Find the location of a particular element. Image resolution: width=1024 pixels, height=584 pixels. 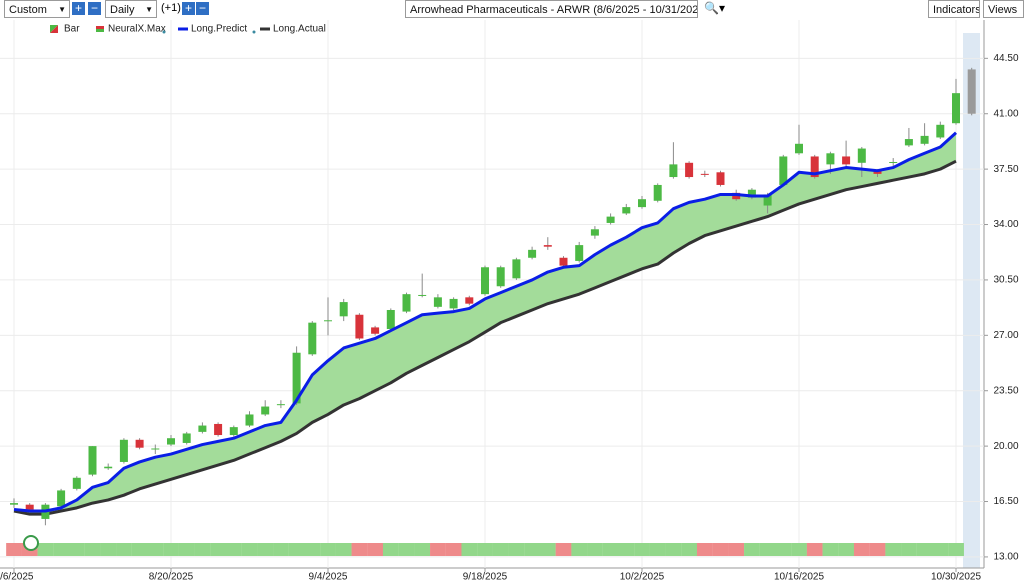

legend-label: Bar is located at coordinates (72, 29).